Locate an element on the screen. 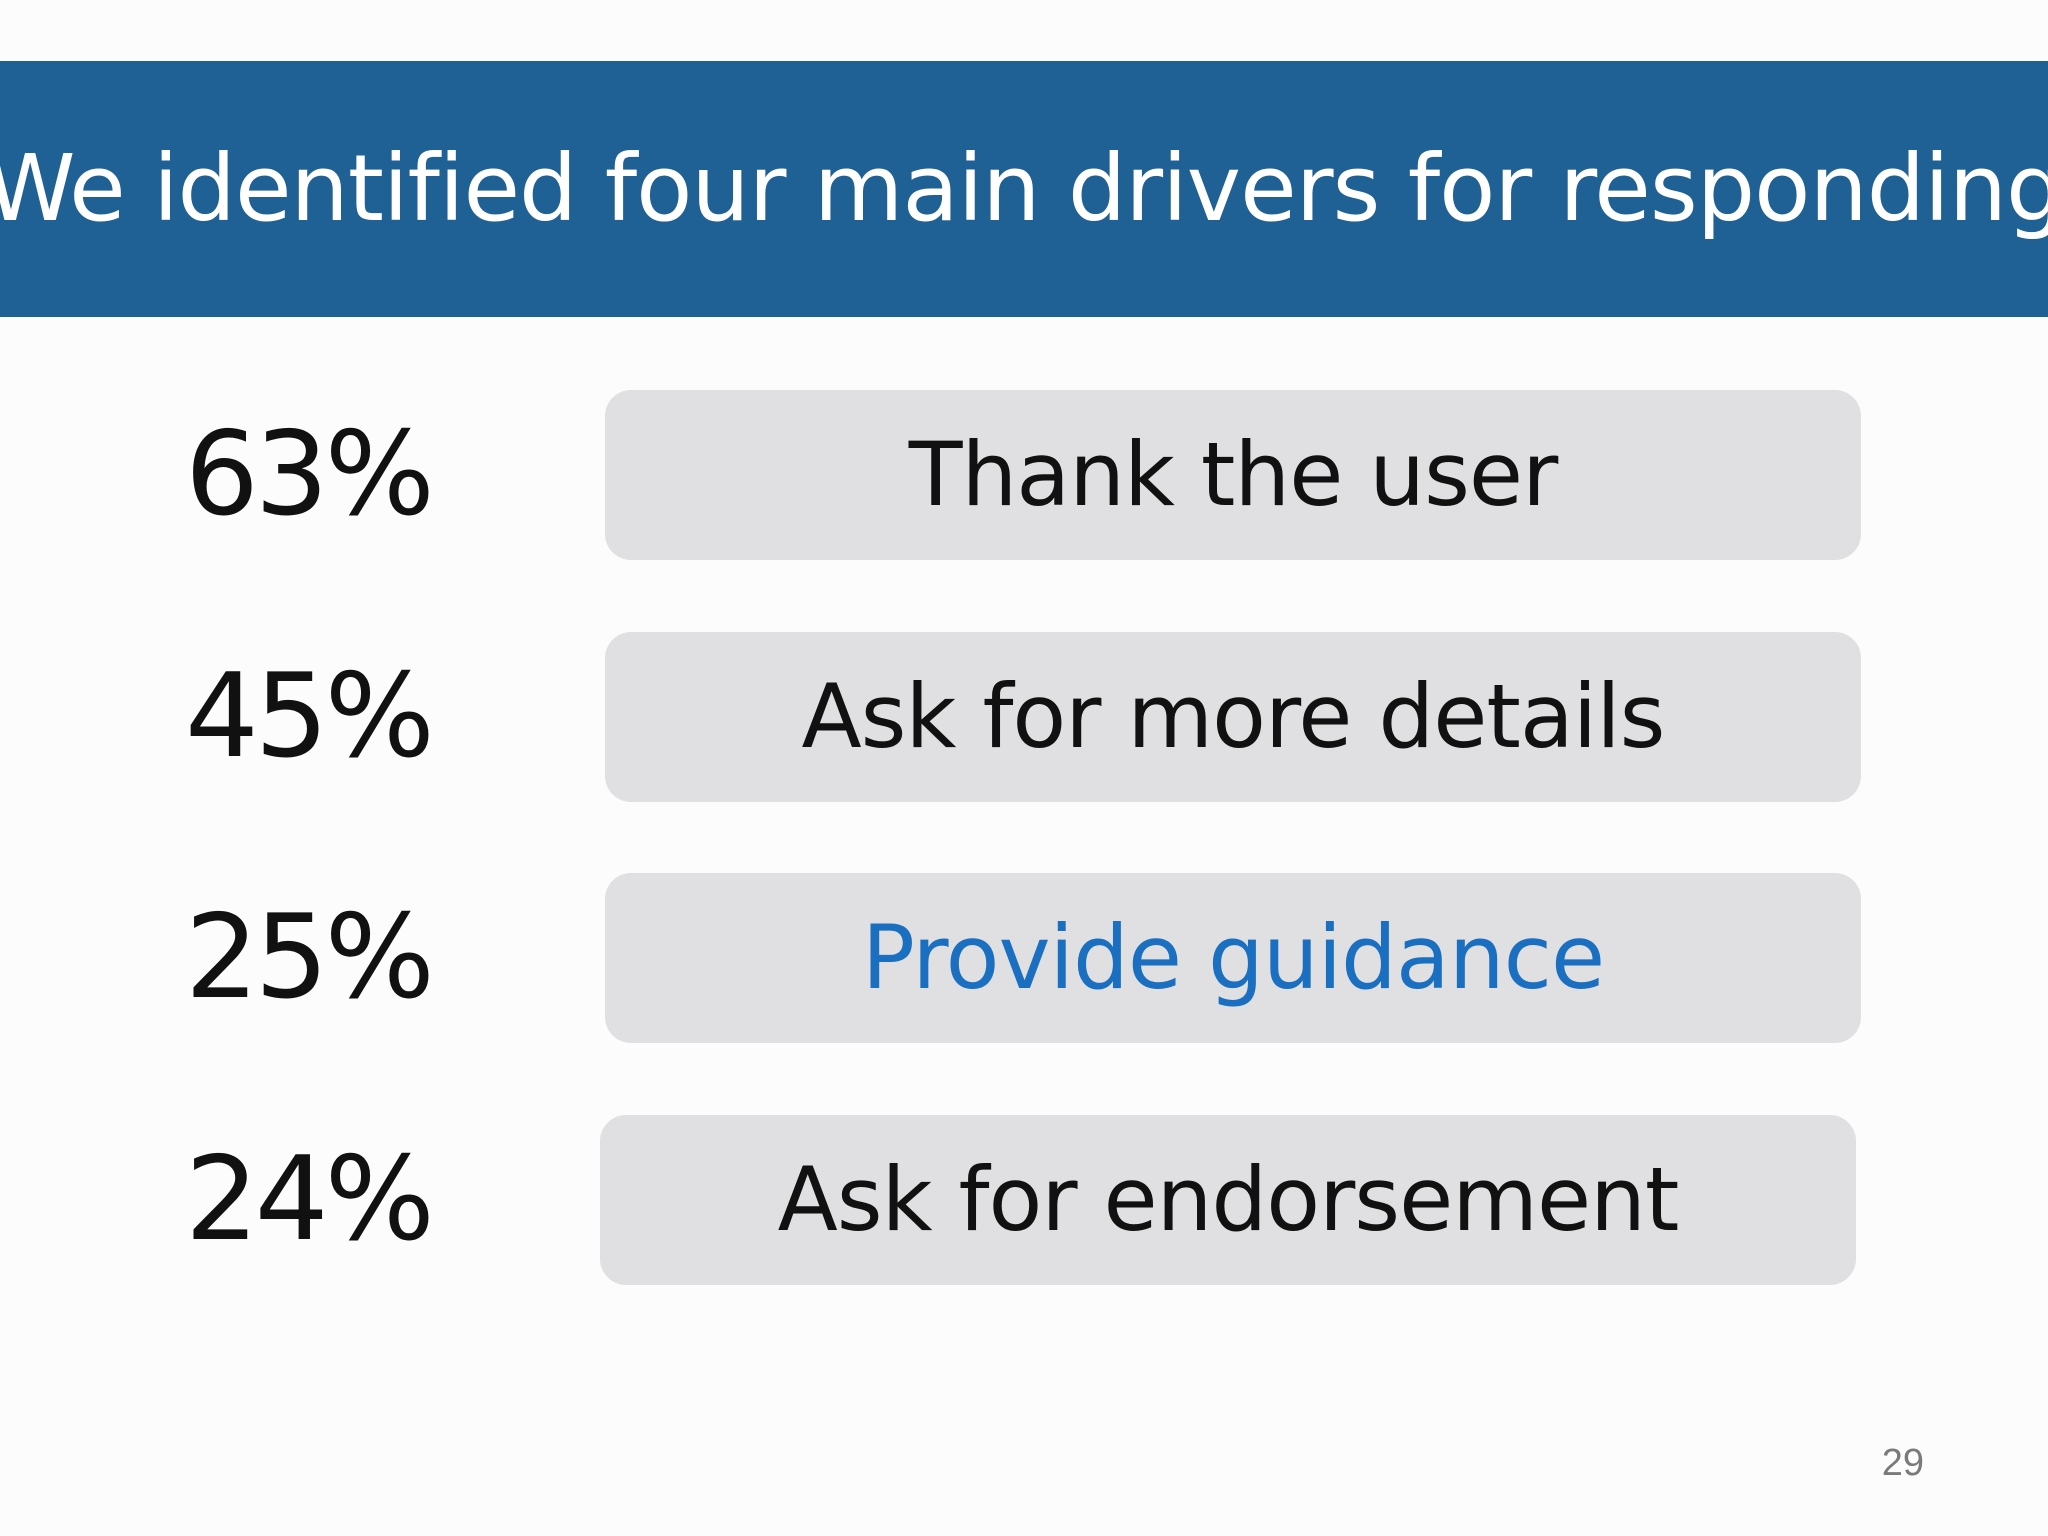 This screenshot has height=1536, width=2048. driver-label: Ask for more details is located at coordinates (1233, 716).